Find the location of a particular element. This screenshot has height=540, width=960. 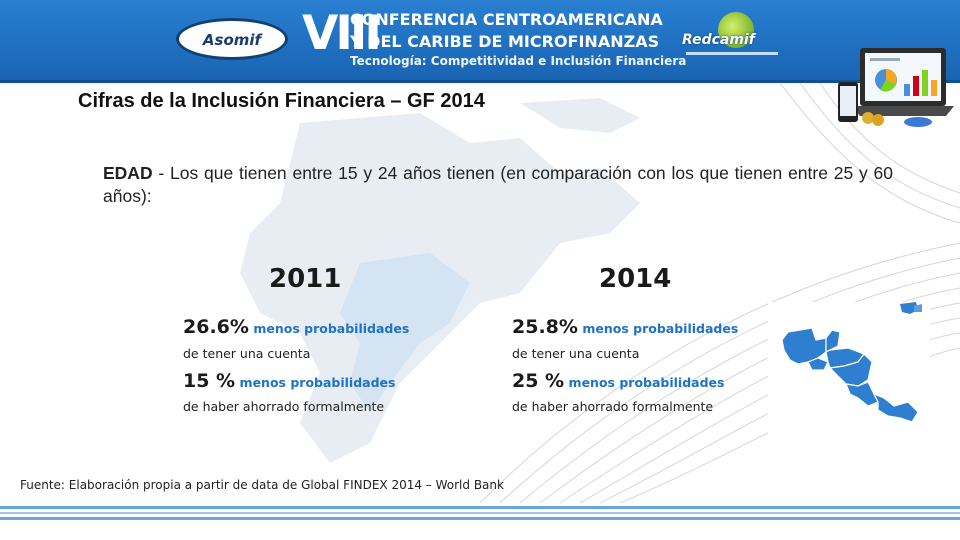

stat-2014-account-sub: de tener una cuenta is located at coordinates (576, 353).